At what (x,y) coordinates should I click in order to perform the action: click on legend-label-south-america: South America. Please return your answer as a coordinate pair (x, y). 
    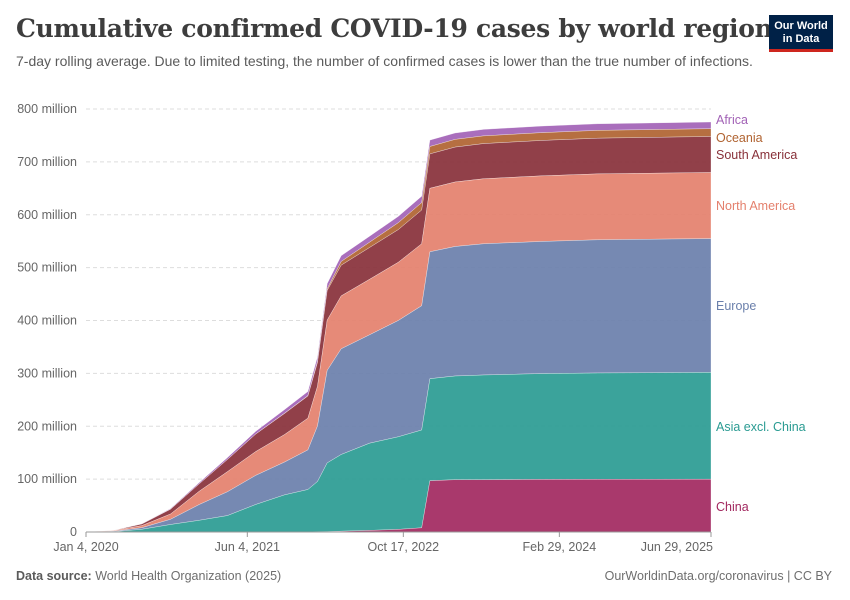
    Looking at the image, I should click on (756, 155).